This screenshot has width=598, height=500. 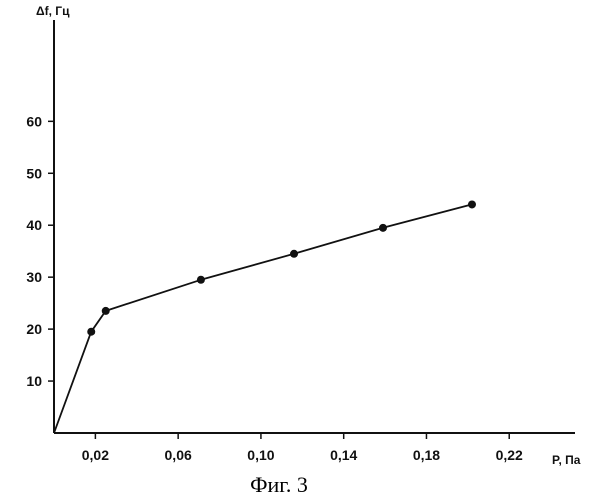 I want to click on y-tick-label: 40, so click(x=34, y=225).